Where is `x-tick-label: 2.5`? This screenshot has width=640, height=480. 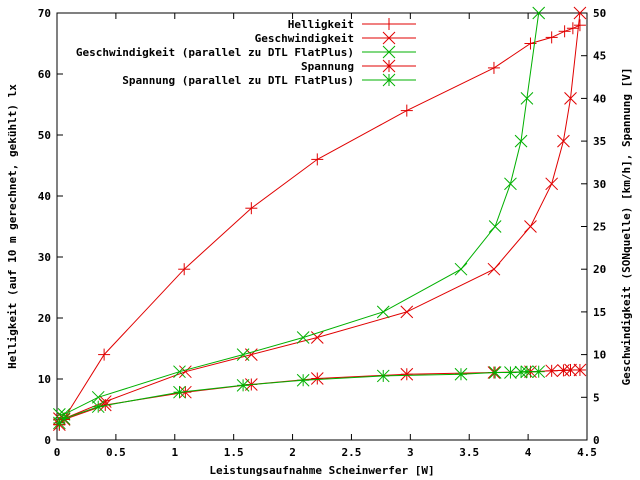 x-tick-label: 2.5 is located at coordinates (352, 452).